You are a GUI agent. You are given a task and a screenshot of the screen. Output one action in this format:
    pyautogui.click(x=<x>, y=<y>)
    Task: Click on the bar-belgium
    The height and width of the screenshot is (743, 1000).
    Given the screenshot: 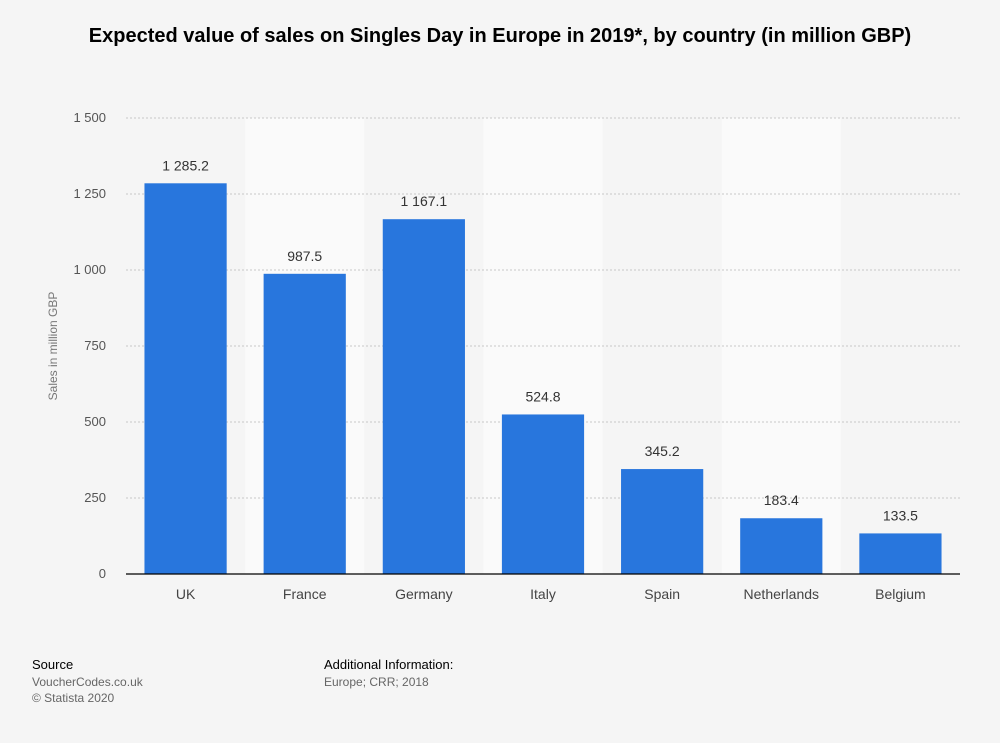 What is the action you would take?
    pyautogui.click(x=900, y=553)
    